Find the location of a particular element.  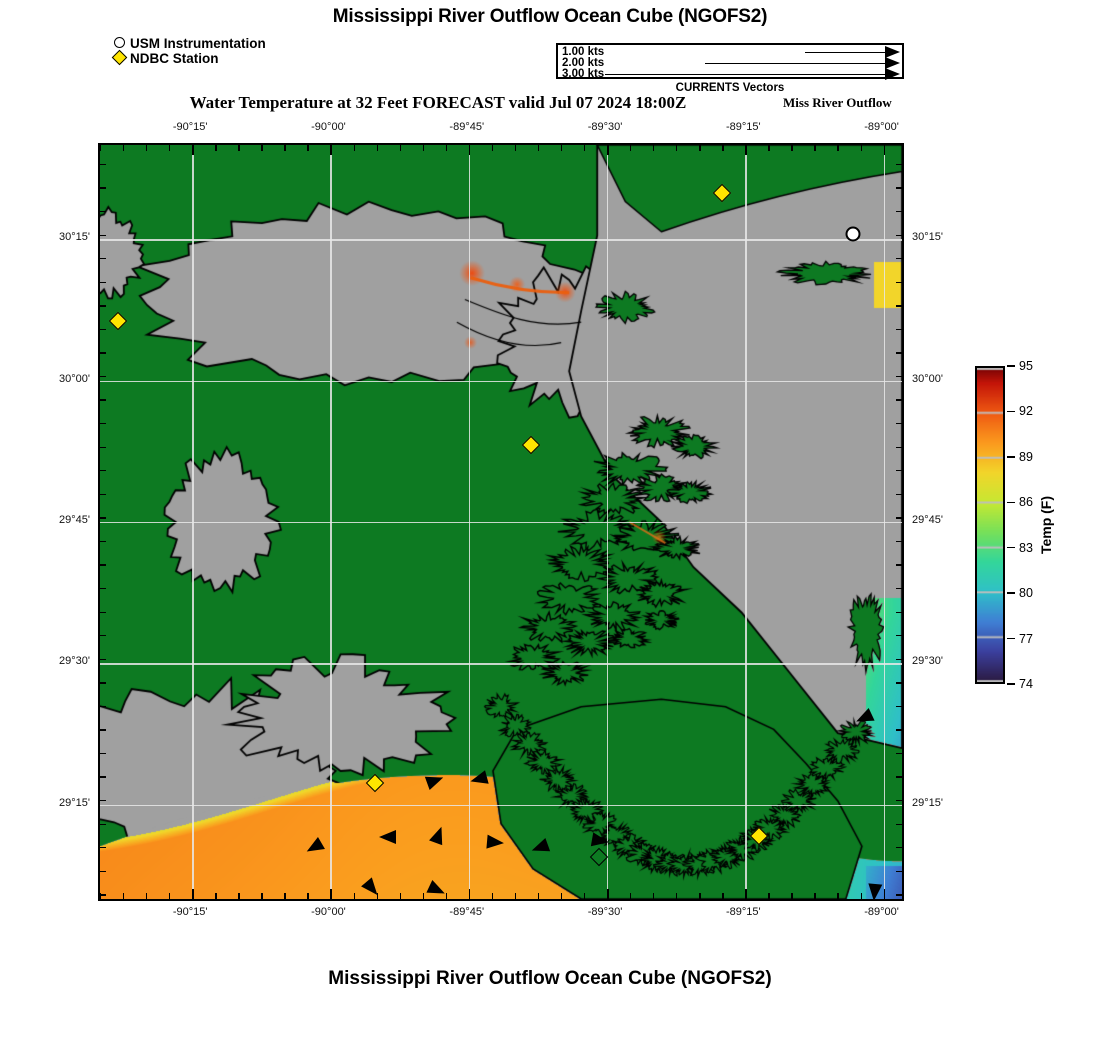

x-axis-label-bottom: -89°45' is located at coordinates (467, 912).